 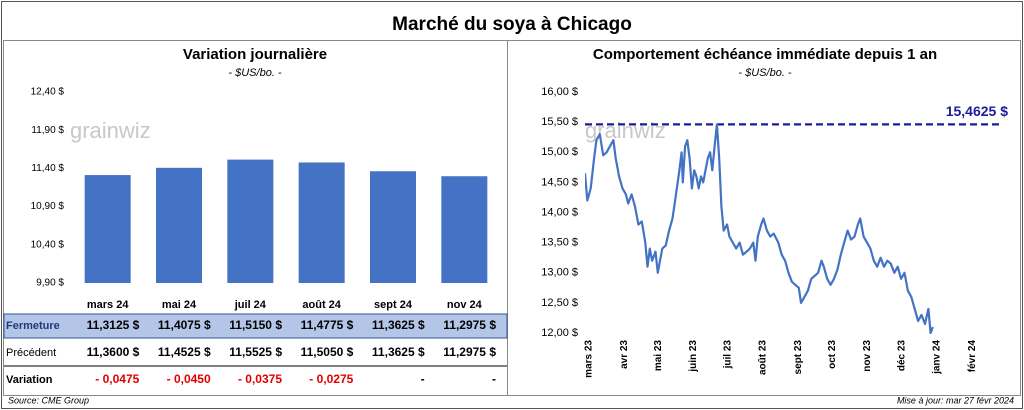 What do you see at coordinates (327, 352) in the screenshot?
I see `table-cell: 11,5050 $` at bounding box center [327, 352].